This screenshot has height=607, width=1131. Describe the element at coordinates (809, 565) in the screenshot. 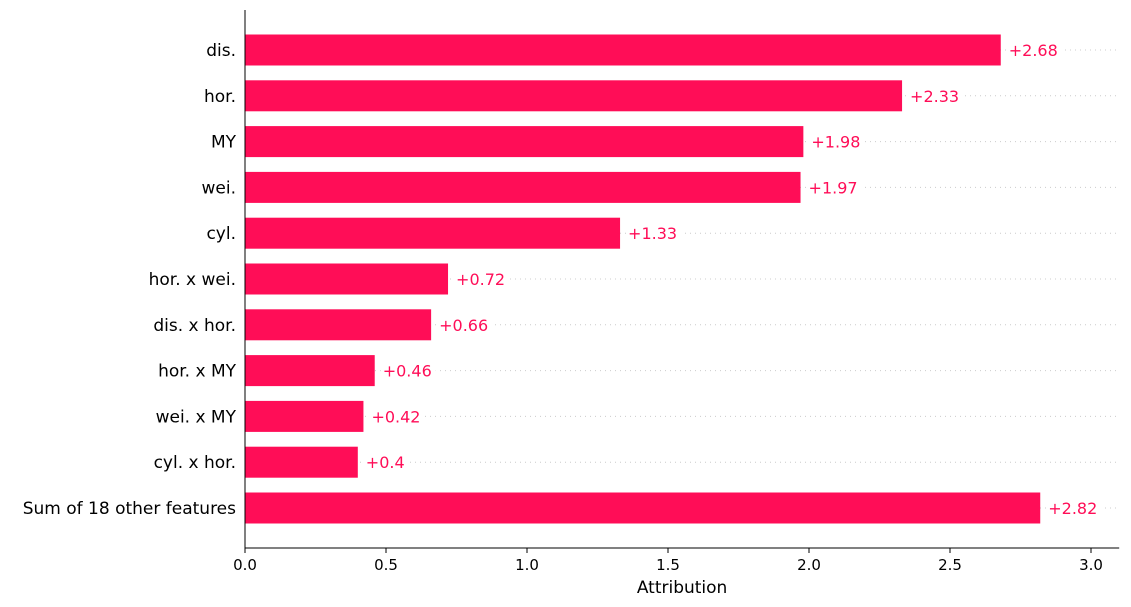

I see `x-tick-label: 2.0` at that location.